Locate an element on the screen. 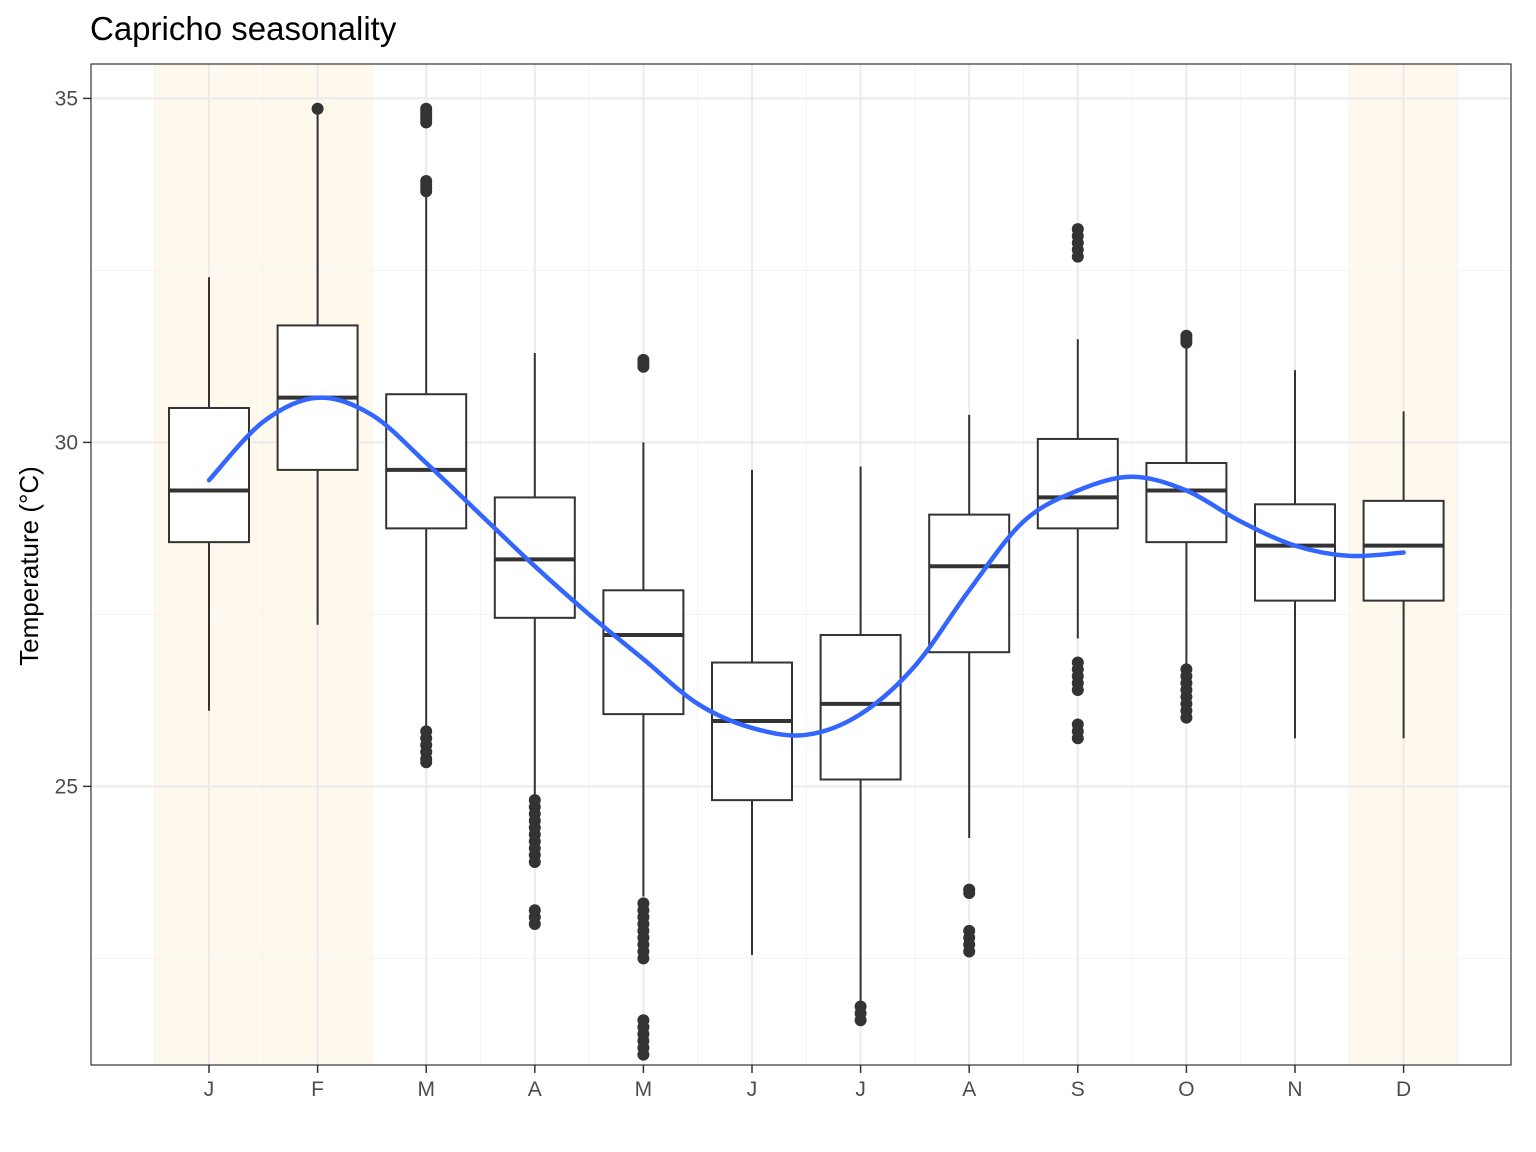 This screenshot has width=1536, height=1152. x-tick-label: D is located at coordinates (1403, 1089).